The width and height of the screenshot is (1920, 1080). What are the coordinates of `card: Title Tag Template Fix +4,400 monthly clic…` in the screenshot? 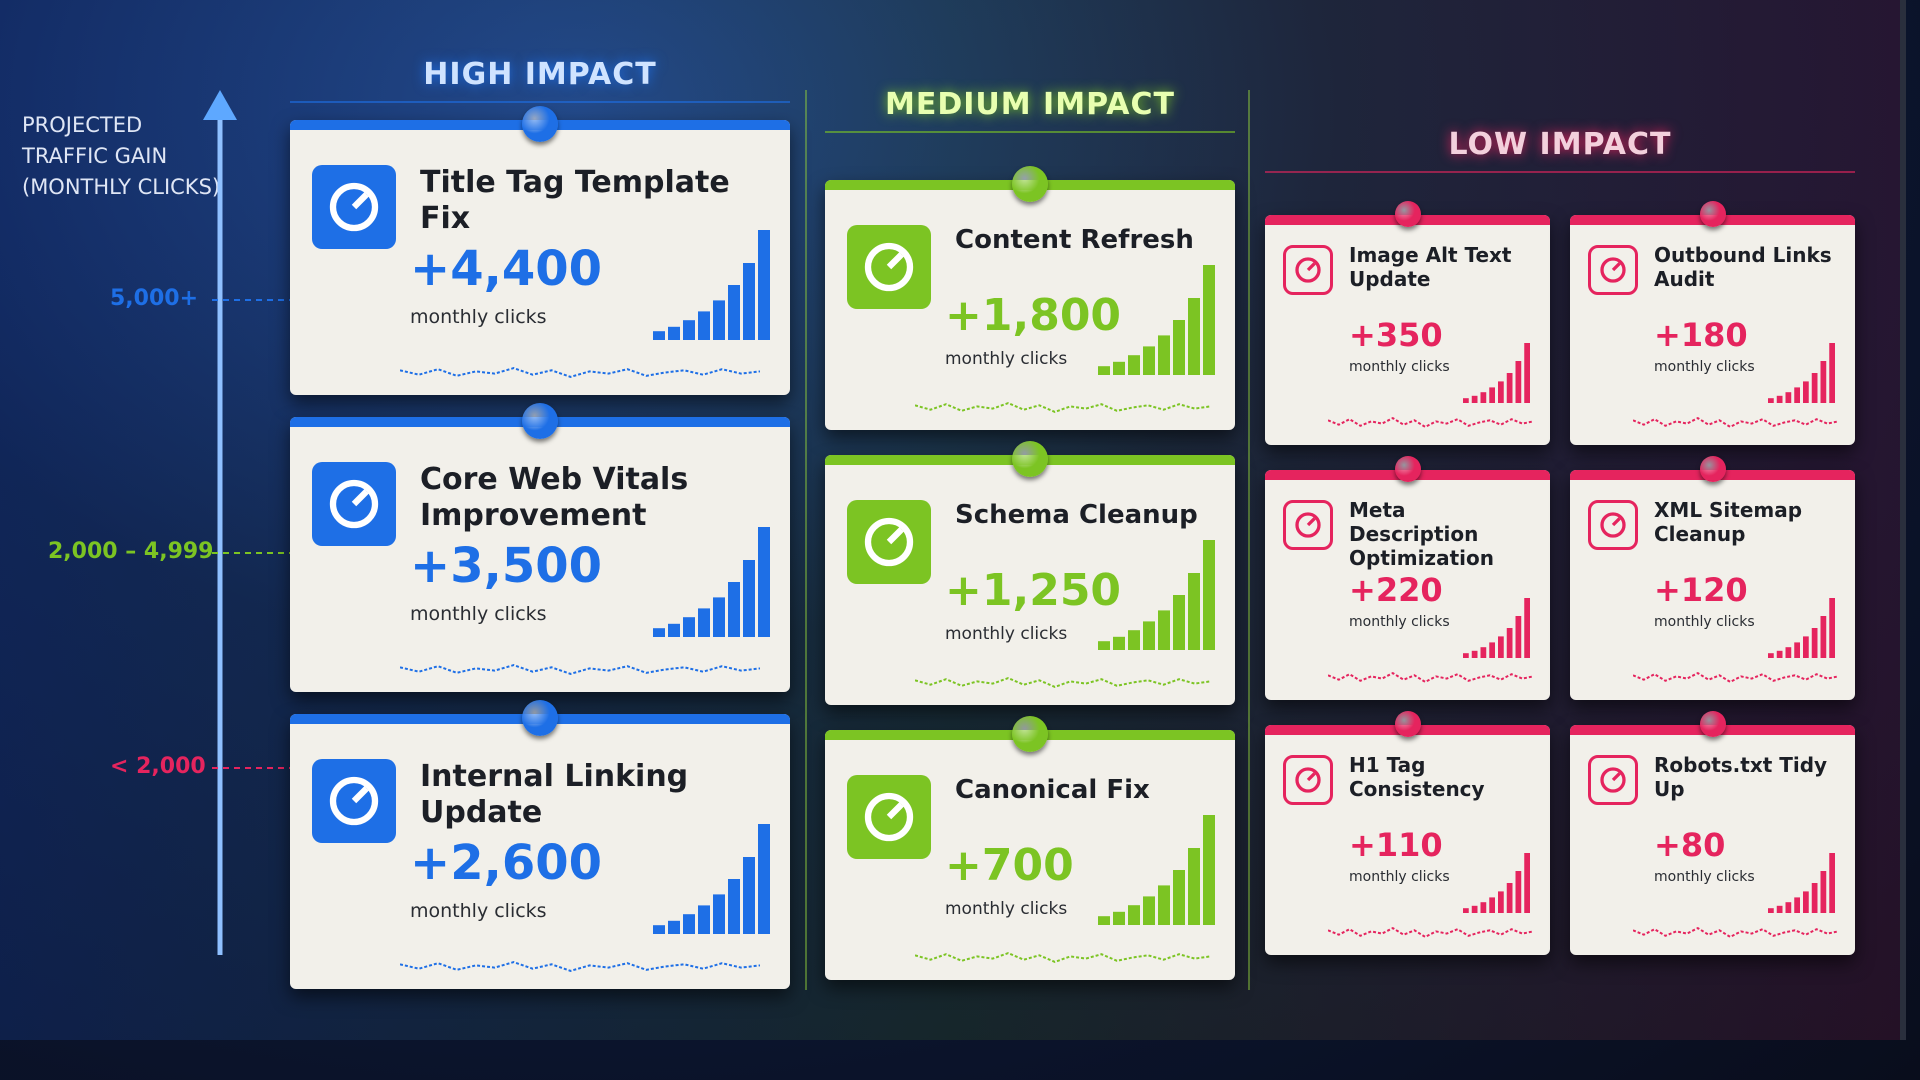 It's located at (540, 250).